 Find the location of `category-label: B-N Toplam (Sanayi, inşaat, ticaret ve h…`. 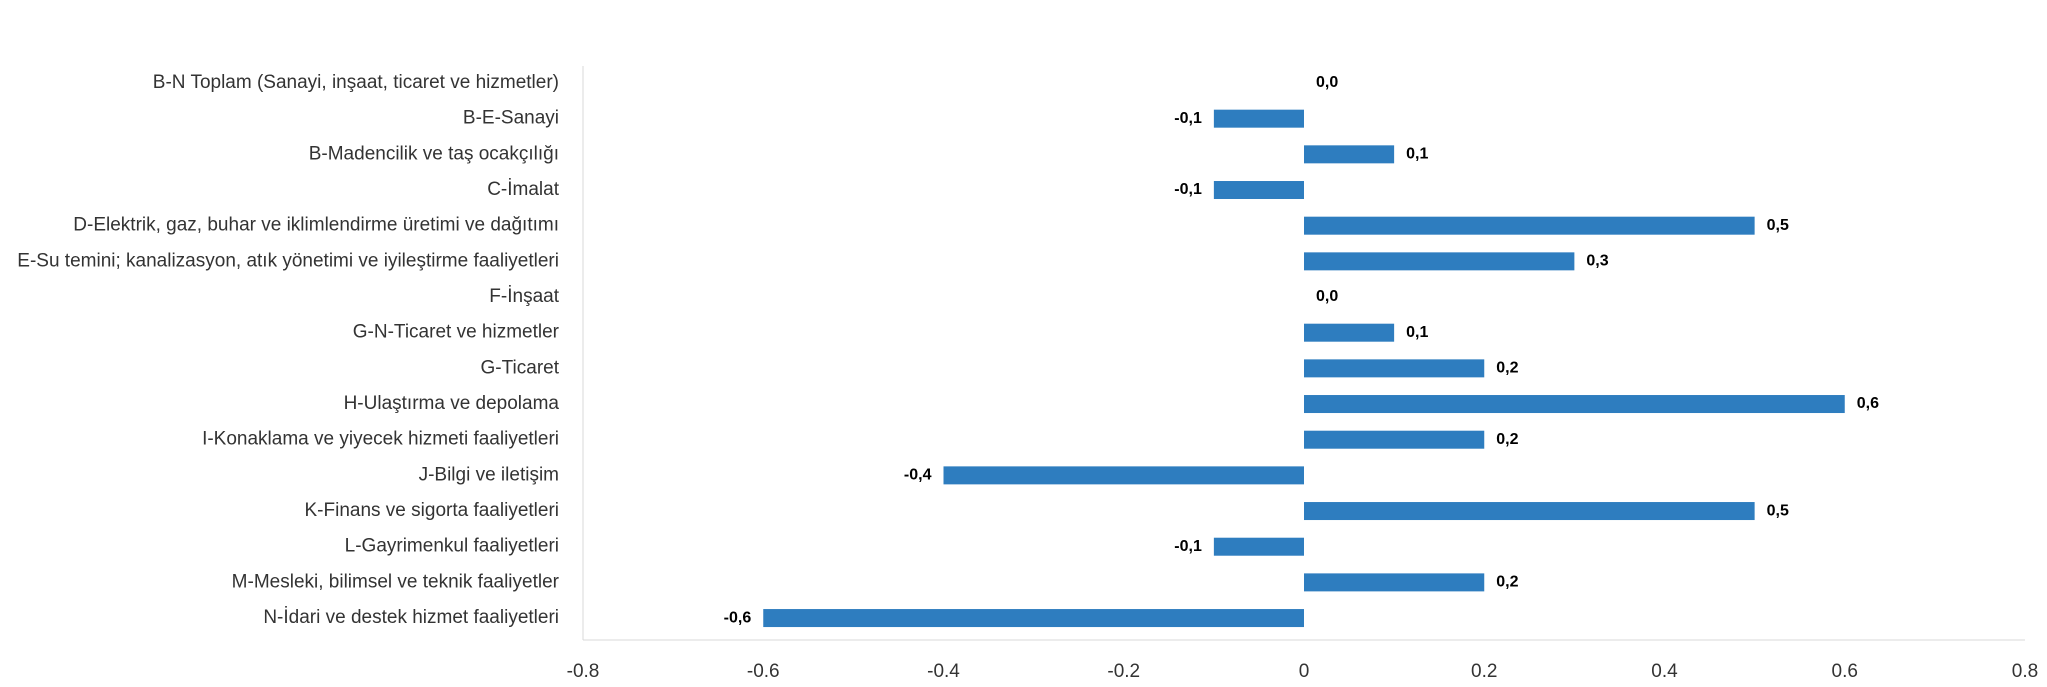

category-label: B-N Toplam (Sanayi, inşaat, ticaret ve h… is located at coordinates (356, 82).